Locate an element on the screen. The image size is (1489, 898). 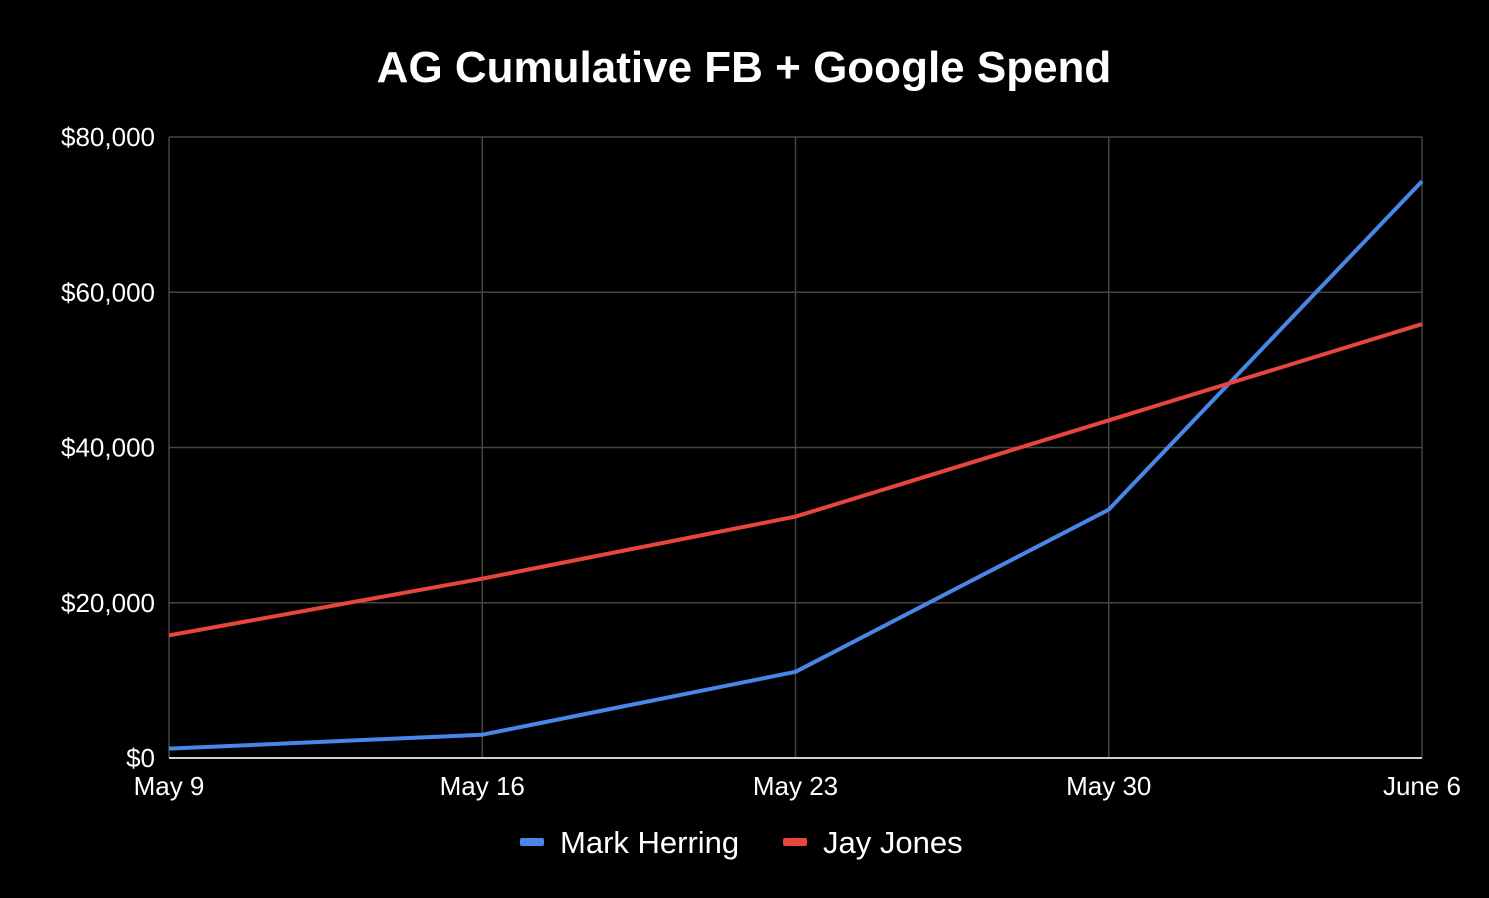
y-tick-label: $40,000 is located at coordinates (108, 448).